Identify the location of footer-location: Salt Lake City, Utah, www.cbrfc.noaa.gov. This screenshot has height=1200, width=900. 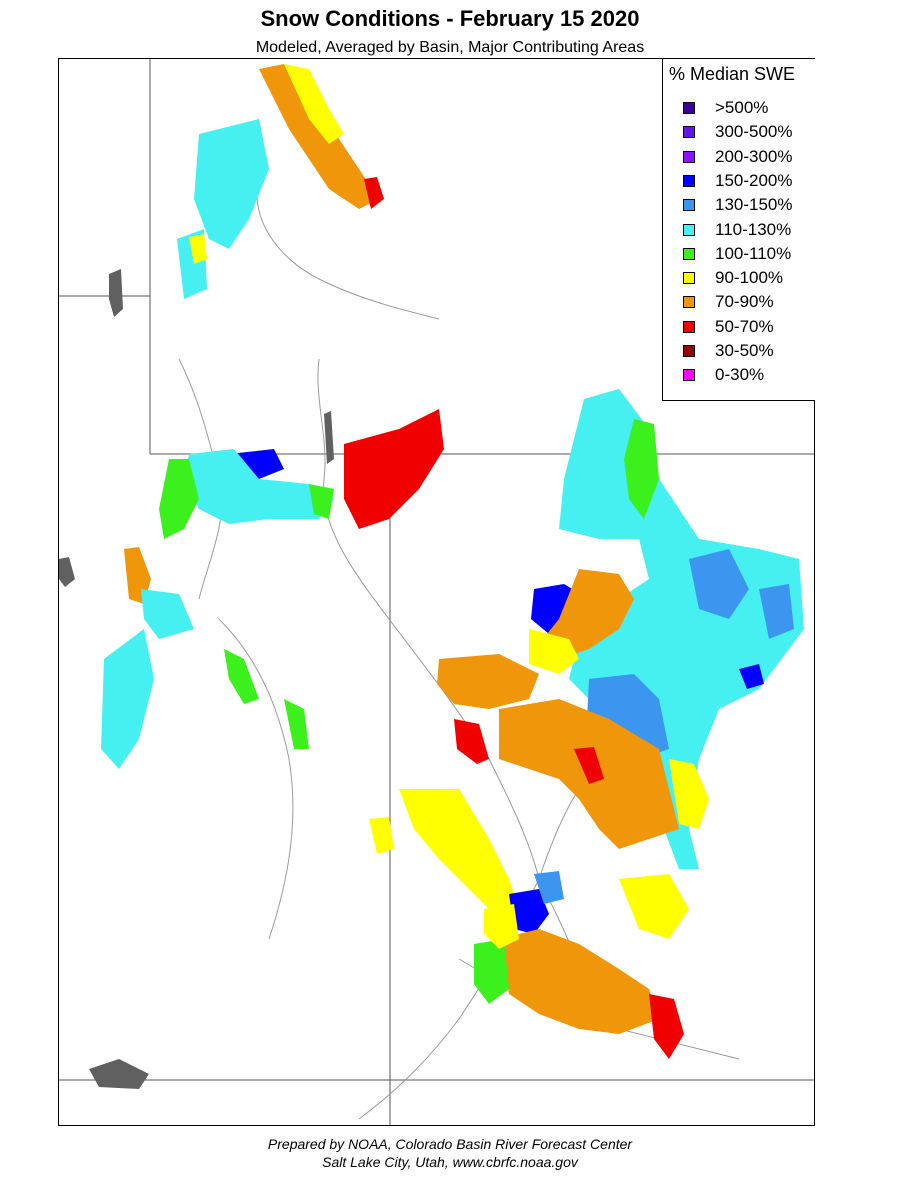
(450, 1162).